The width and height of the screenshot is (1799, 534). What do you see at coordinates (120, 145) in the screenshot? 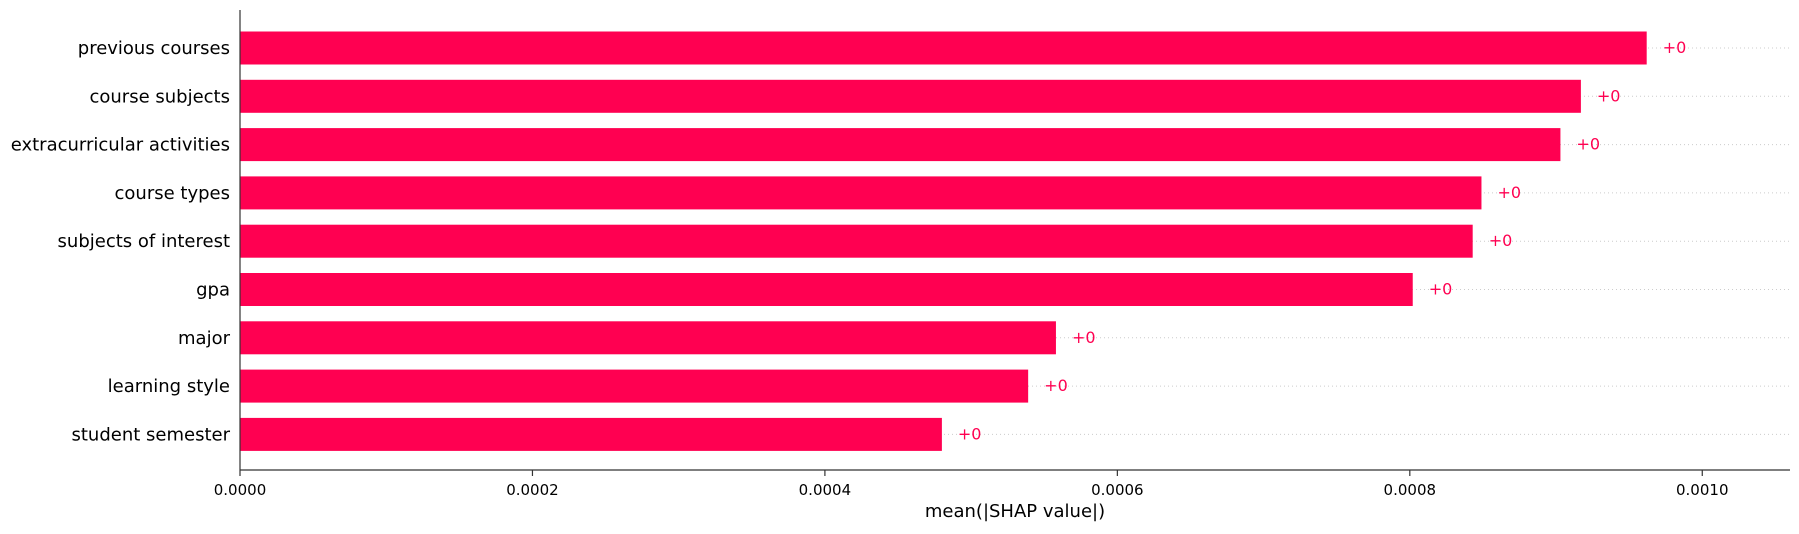
I see `category-label: extracurricular activities` at bounding box center [120, 145].